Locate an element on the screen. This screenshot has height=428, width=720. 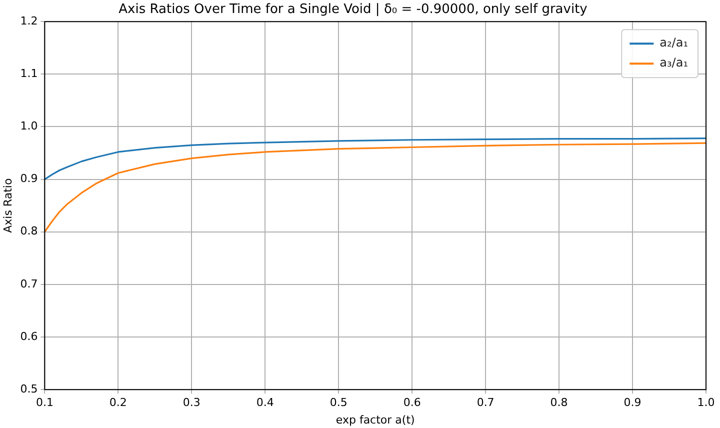
x-axis-title: exp factor a(t) is located at coordinates (375, 419).